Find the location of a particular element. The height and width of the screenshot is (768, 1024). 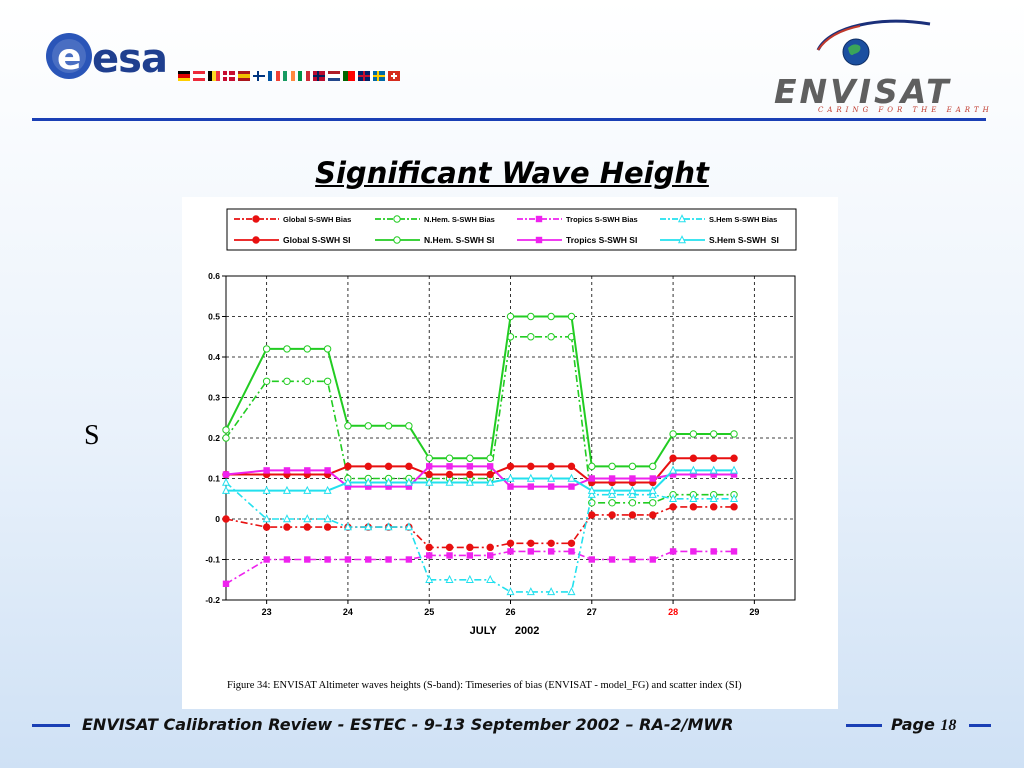

esa-logo: e is located at coordinates (69, 56).